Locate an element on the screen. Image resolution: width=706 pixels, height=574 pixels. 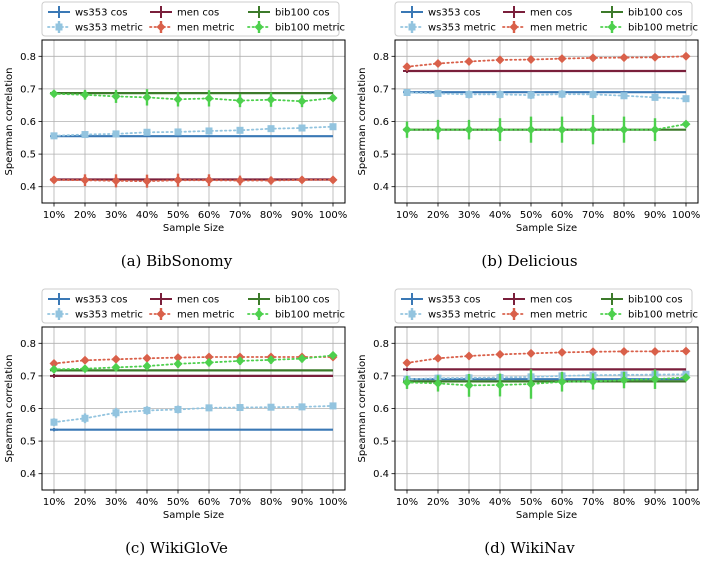
x-axis: 10% 20% 30% 40% 50% 60% 70% 80% 90% 100% is located at coordinates (195, 212).